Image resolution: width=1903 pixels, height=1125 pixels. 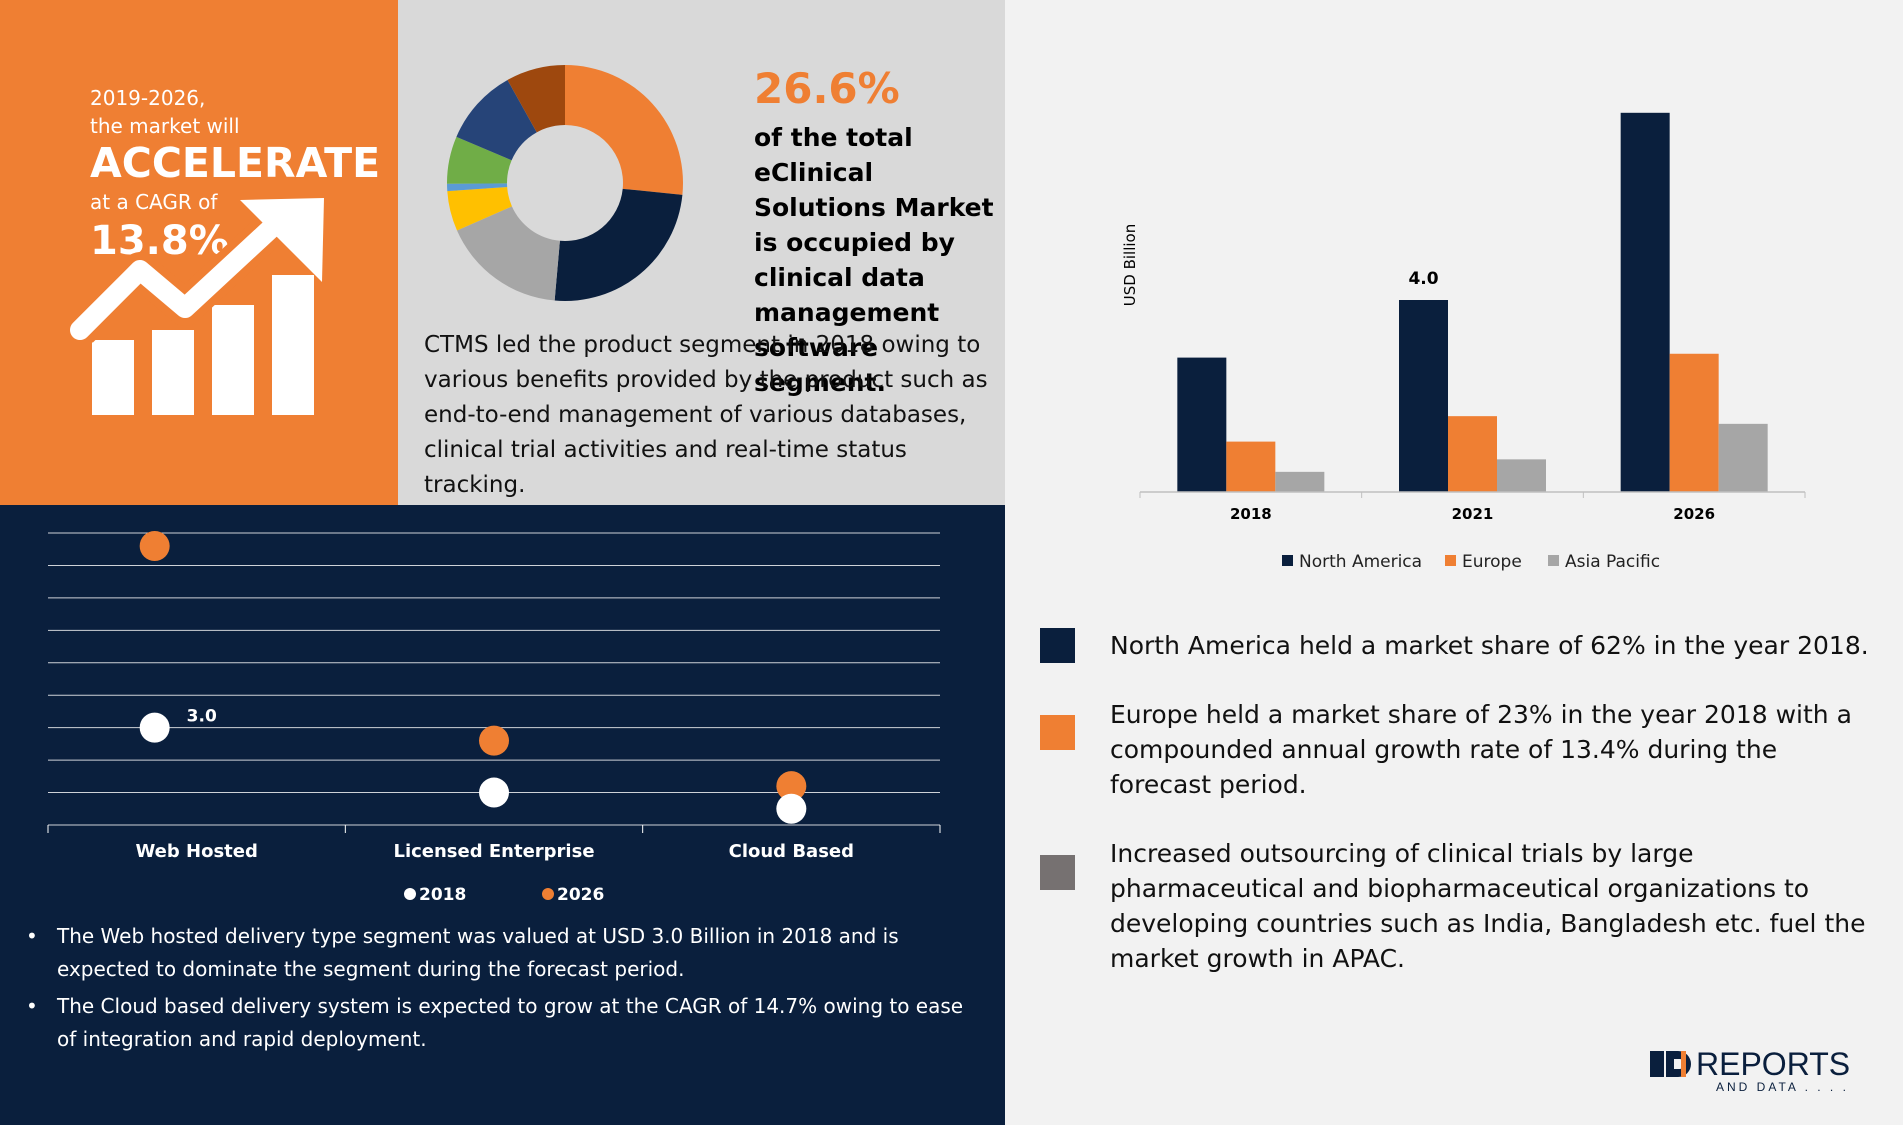 What do you see at coordinates (159, 241) in the screenshot?
I see `cagr-value: 13.8%` at bounding box center [159, 241].